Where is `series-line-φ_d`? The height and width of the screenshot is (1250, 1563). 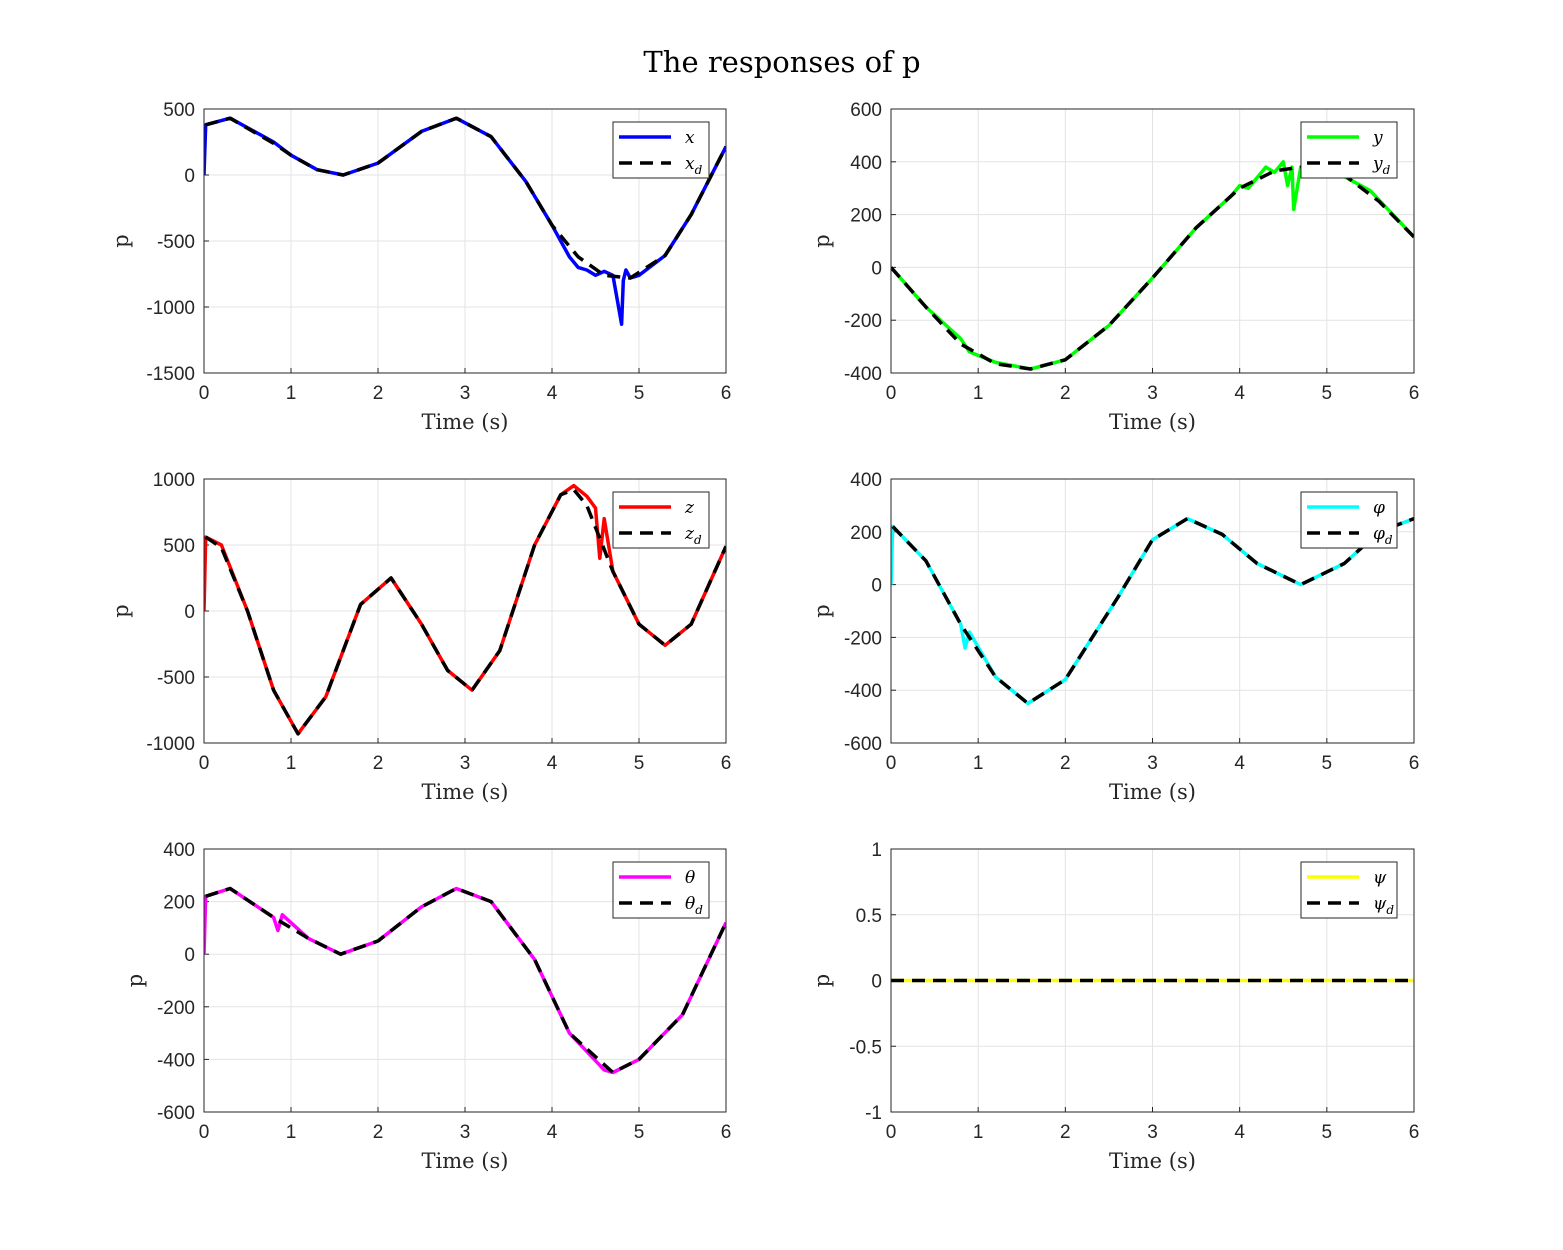 series-line-φ_d is located at coordinates (1152, 611).